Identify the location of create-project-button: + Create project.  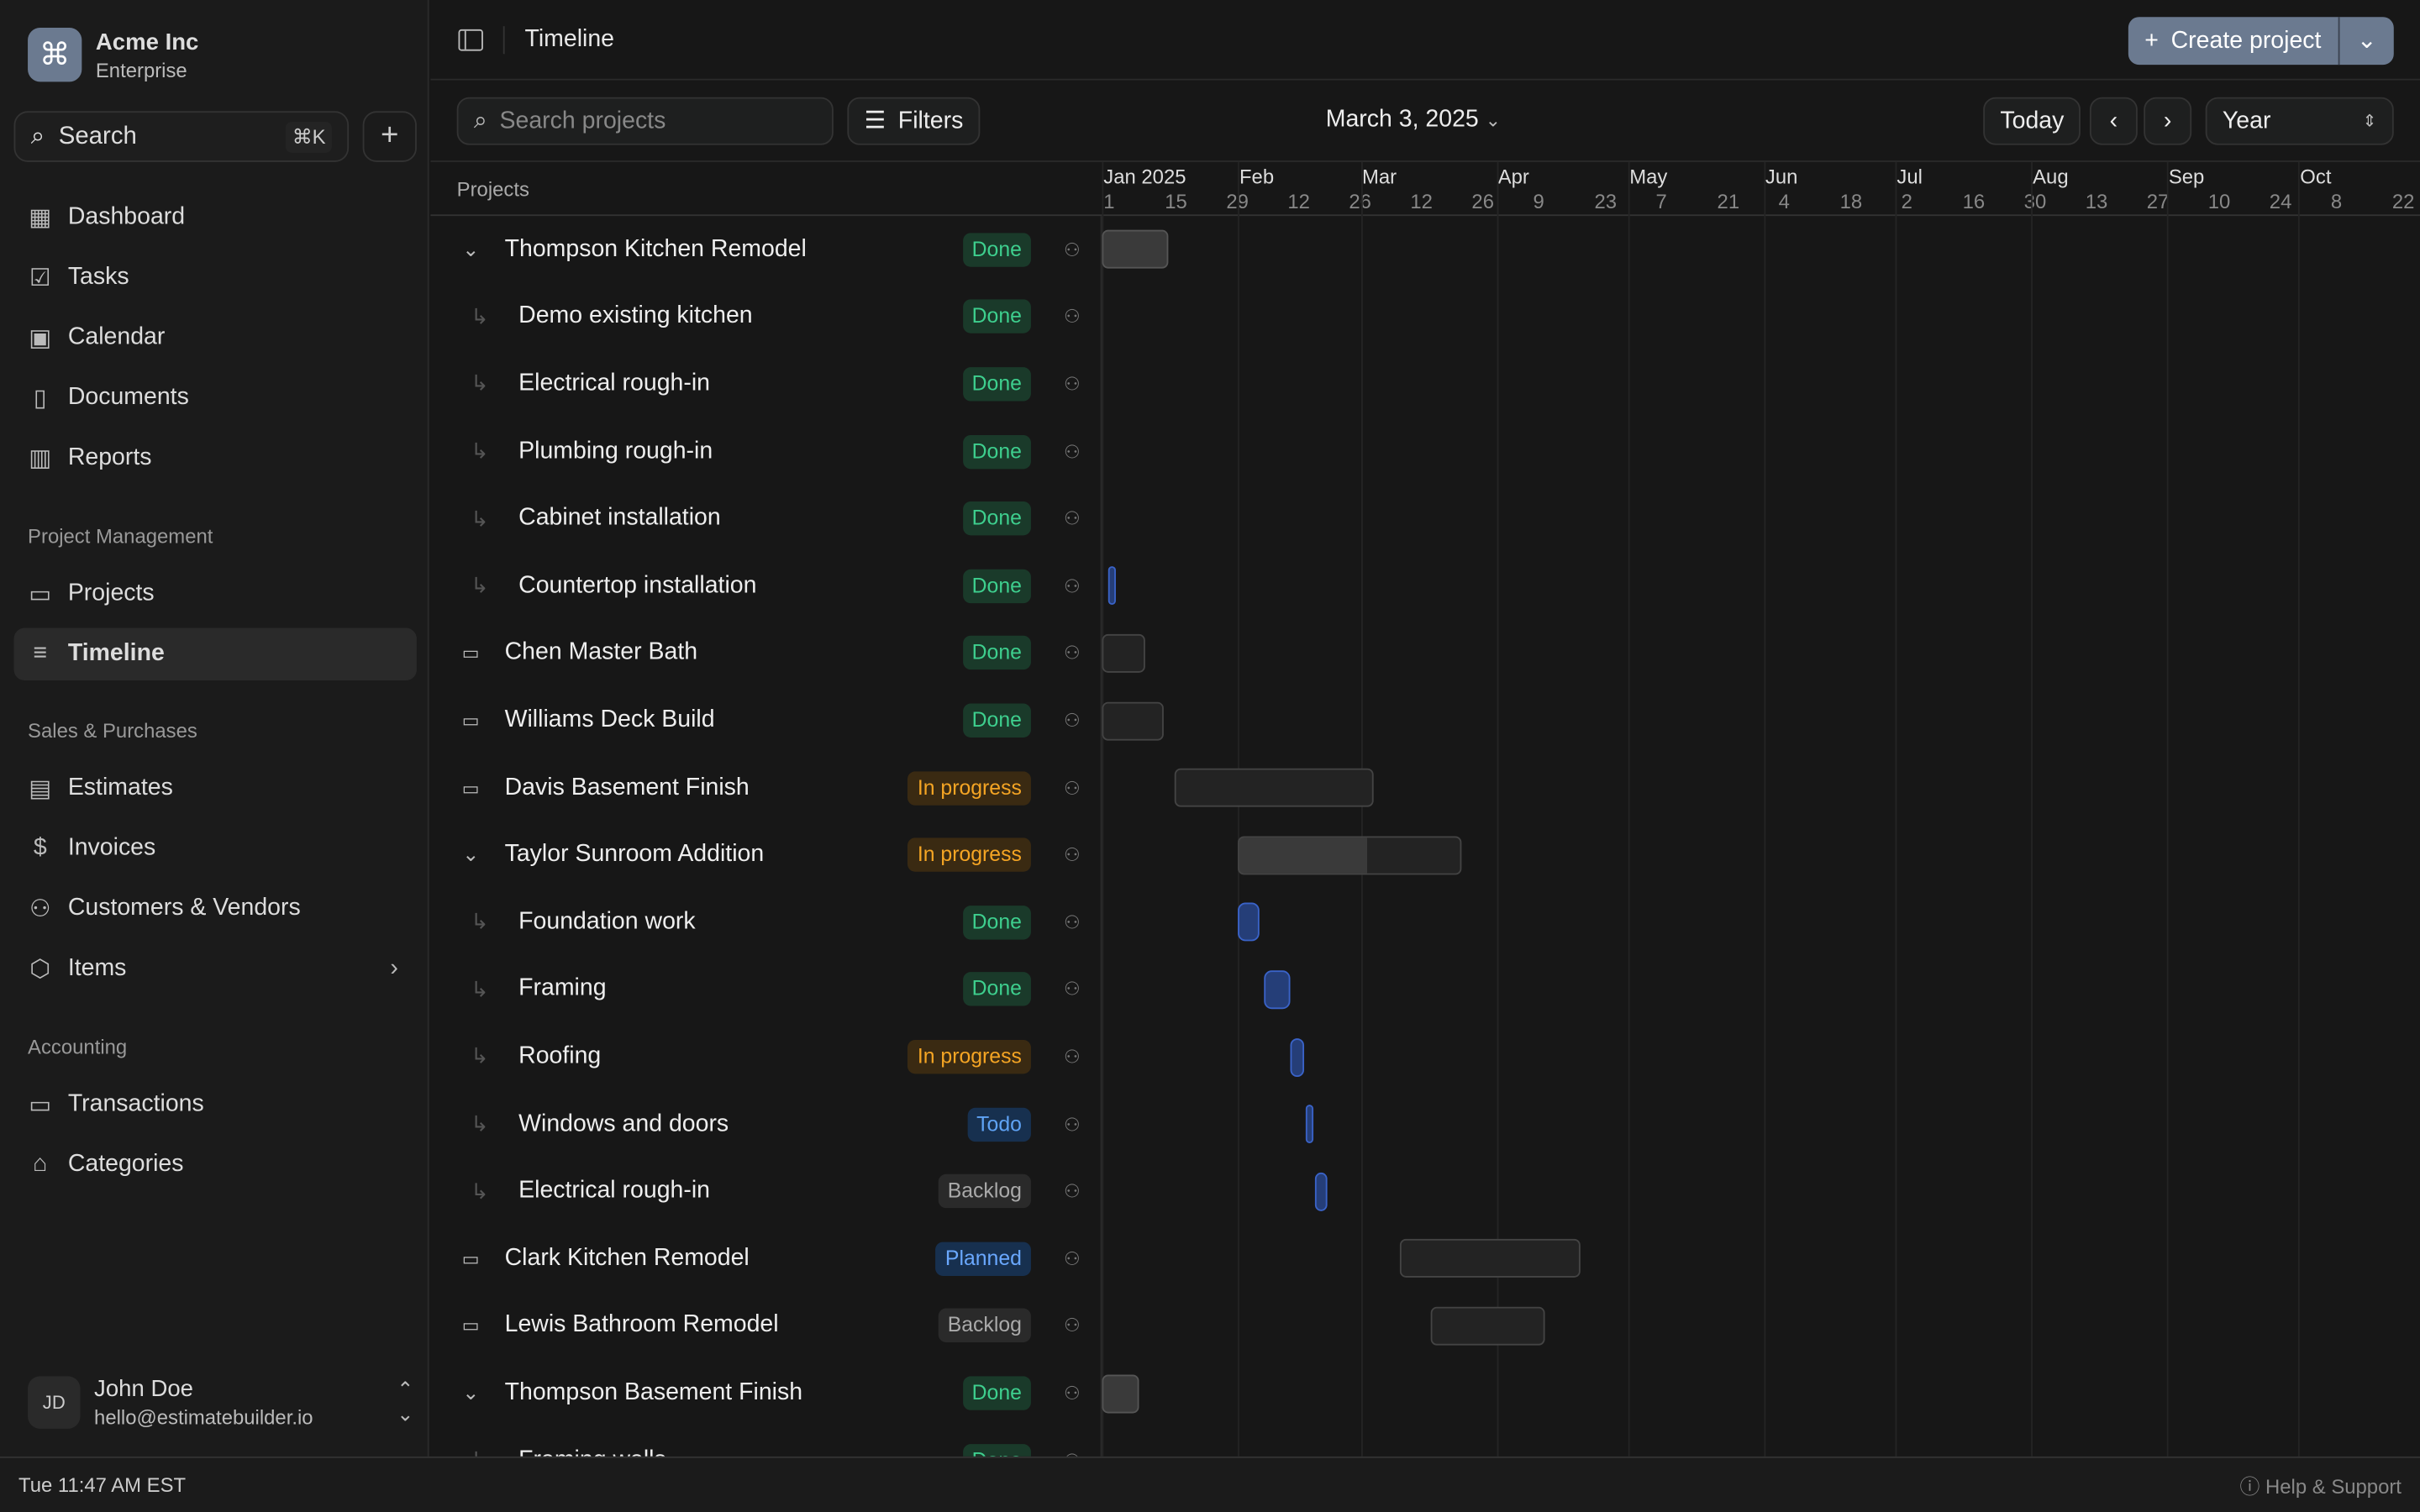
(2234, 41).